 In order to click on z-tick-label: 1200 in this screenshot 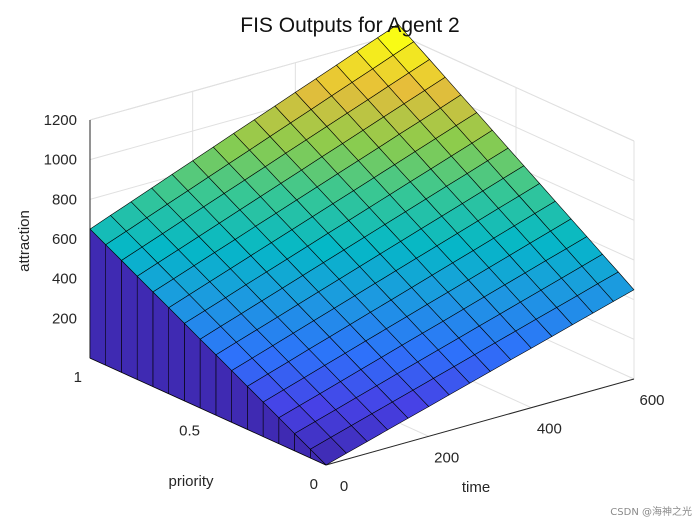, I will do `click(60, 120)`.